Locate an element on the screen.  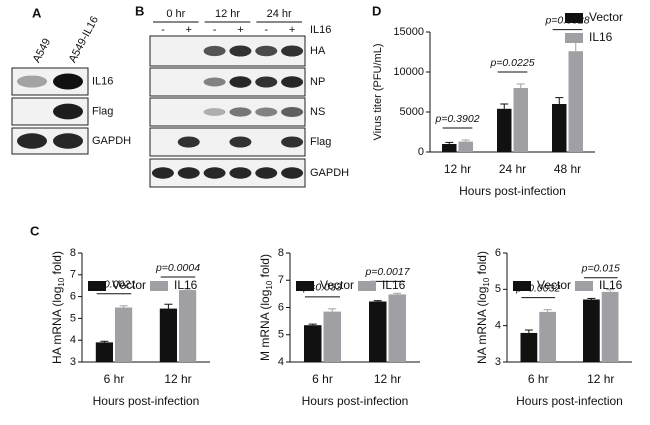
p-value: p=0.3902 is located at coordinates (456, 119).